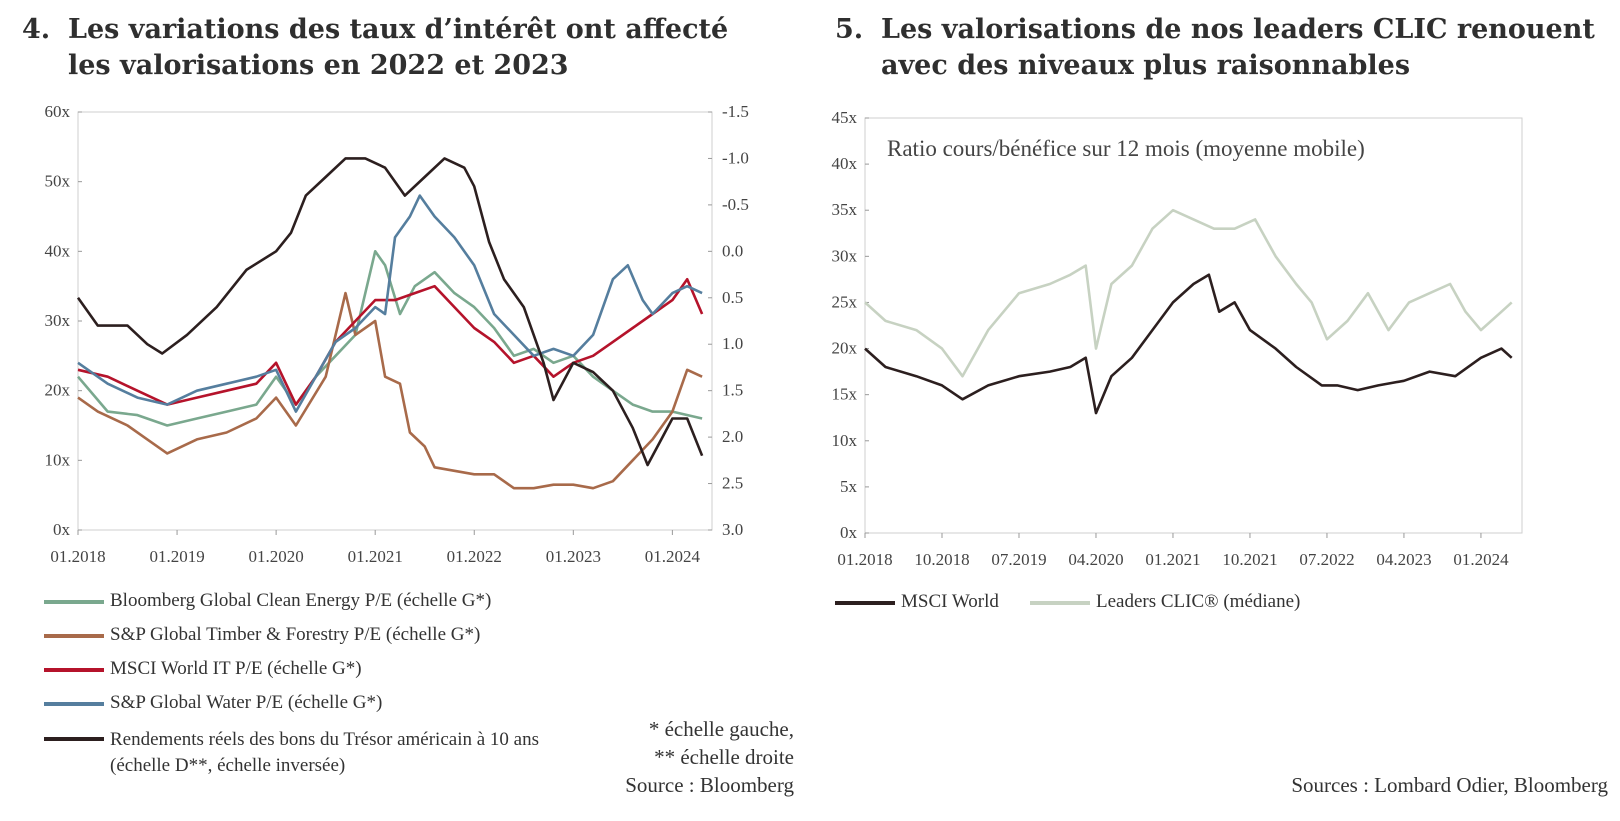 This screenshot has height=821, width=1620. Describe the element at coordinates (950, 601) in the screenshot. I see `legend-label: MSCI World` at that location.